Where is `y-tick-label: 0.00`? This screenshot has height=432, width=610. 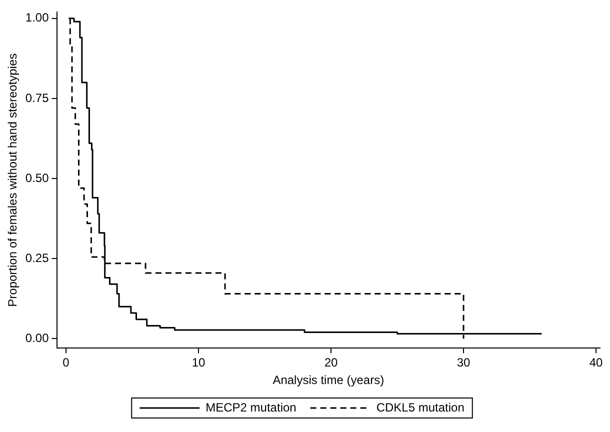
y-tick-label: 0.00 is located at coordinates (37, 337).